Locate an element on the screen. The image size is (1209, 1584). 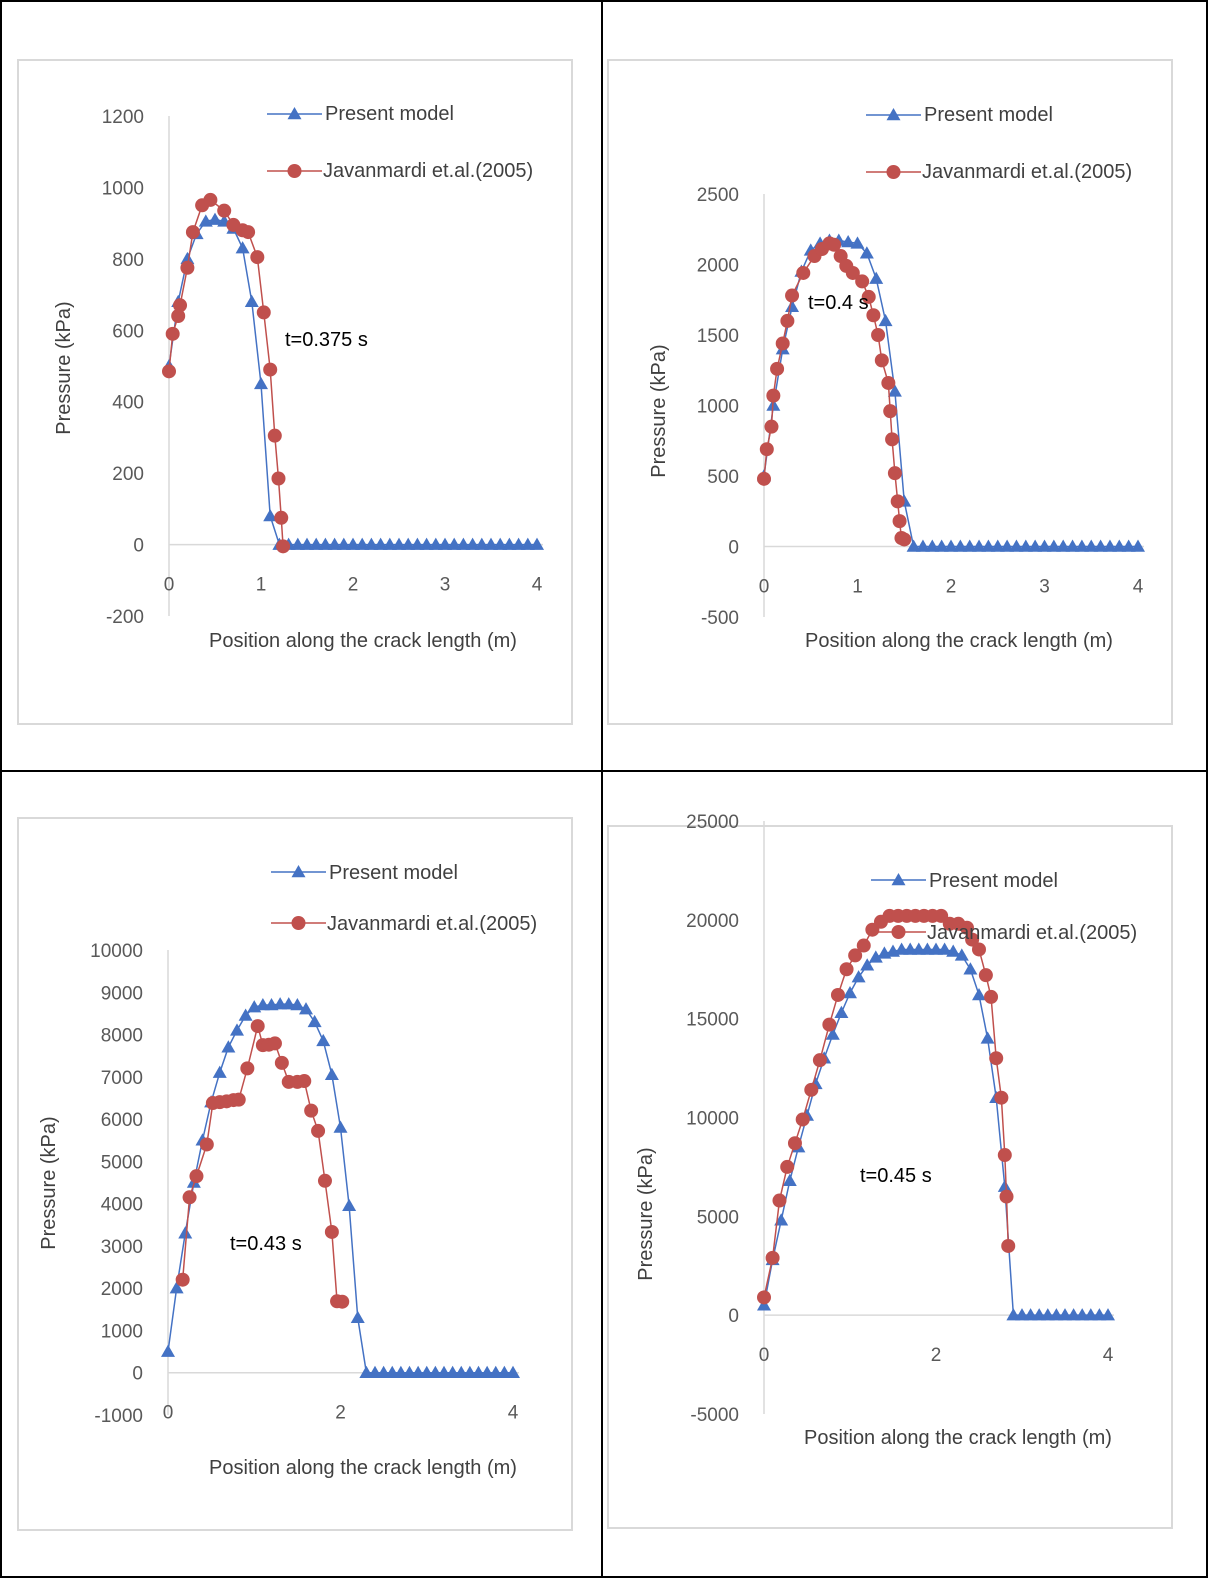
chart-4-legend: Present model Javanmardi et.al.(2005) is located at coordinates (1032, 907).